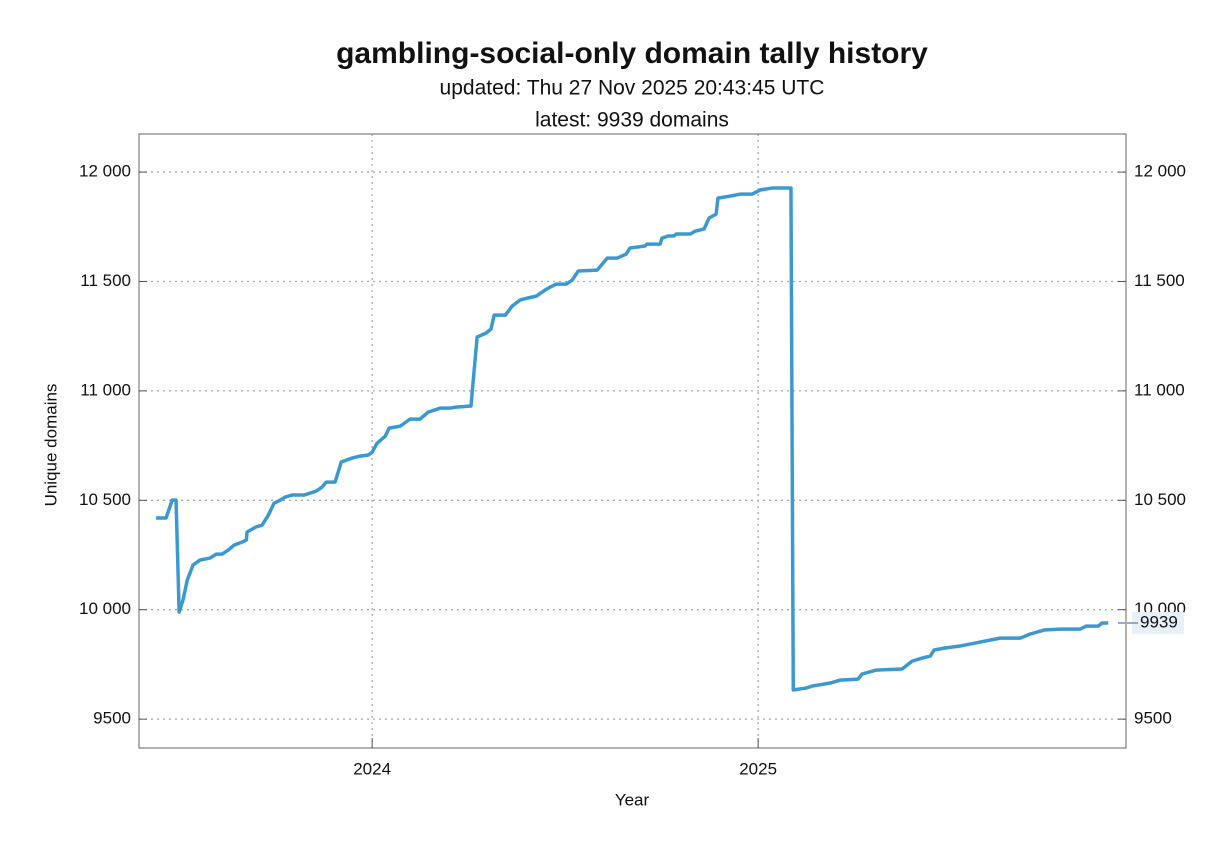  I want to click on annotation-bg, so click(1158, 623).